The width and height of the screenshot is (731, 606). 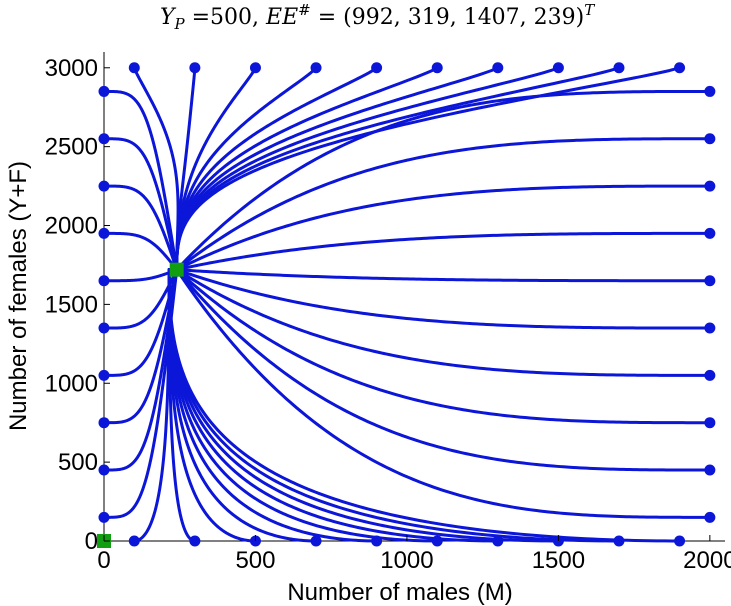 I want to click on y-tick-label: 2000, so click(x=71, y=226).